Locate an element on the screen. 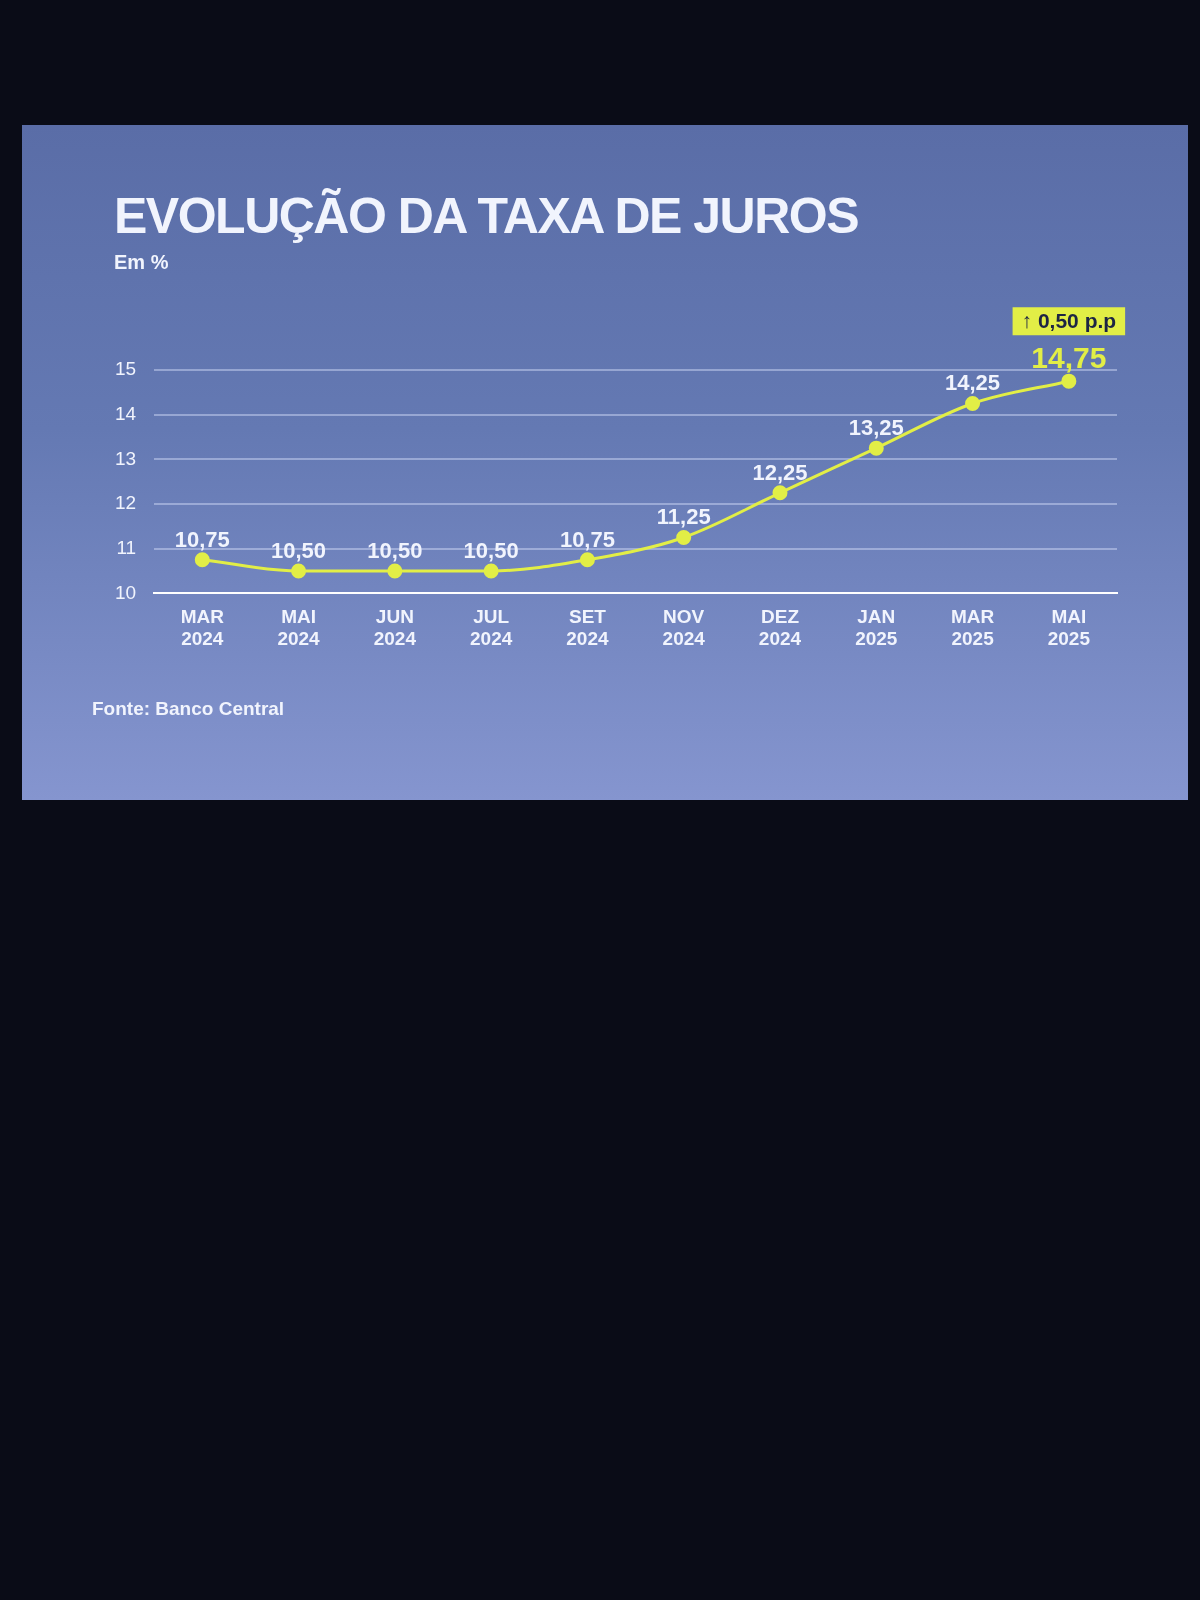 The height and width of the screenshot is (1600, 1200). y-tick-label: 10 is located at coordinates (125, 592).